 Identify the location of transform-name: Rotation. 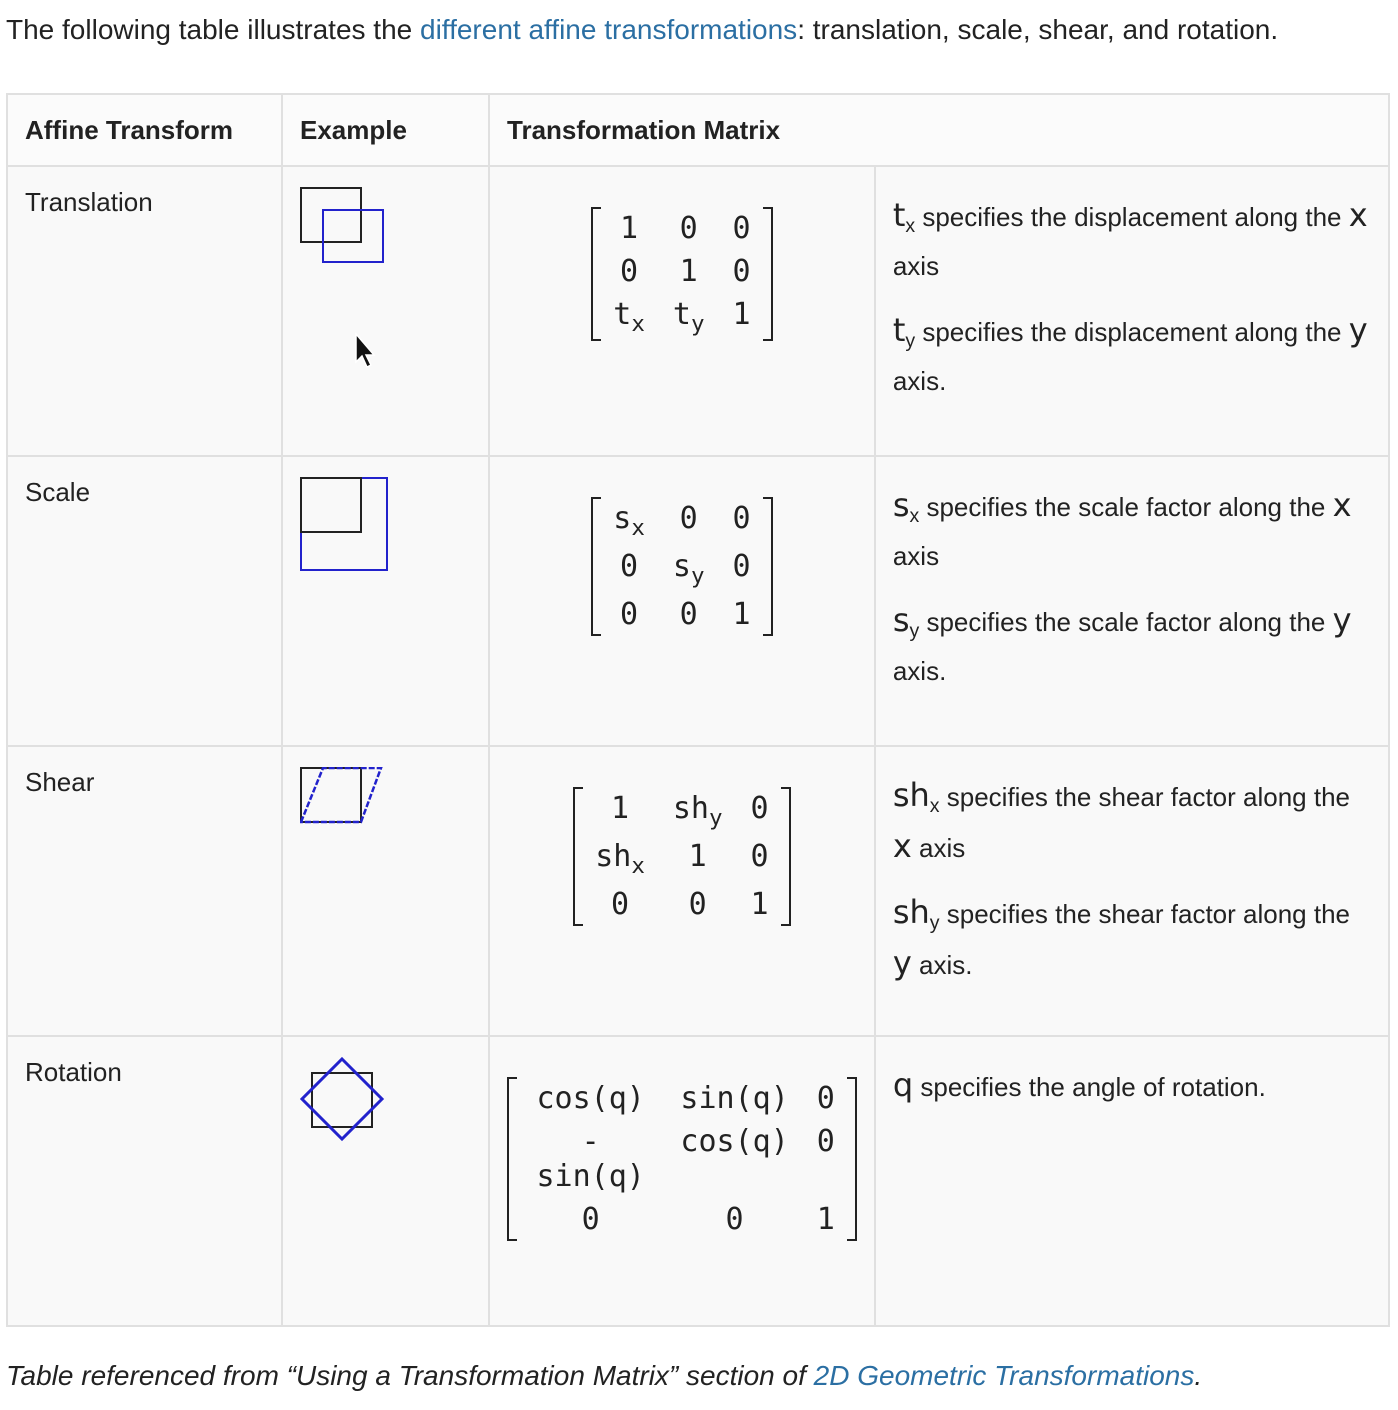
(144, 1181).